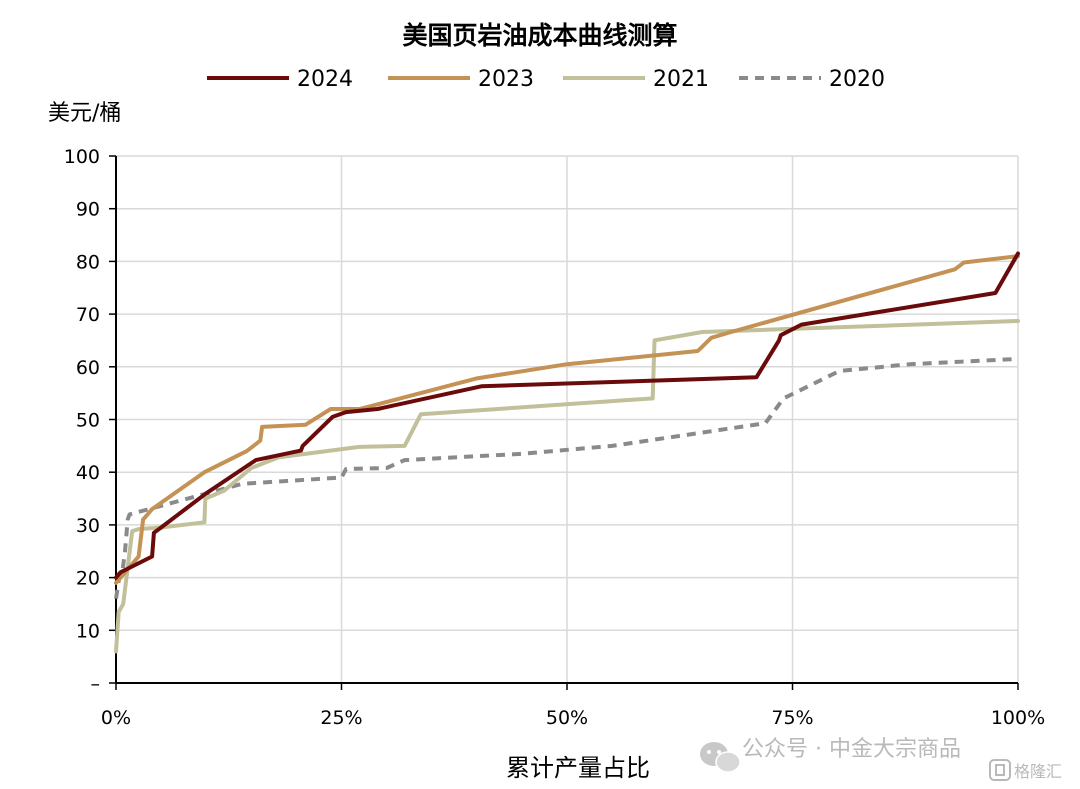 This screenshot has height=789, width=1080. Describe the element at coordinates (546, 79) in the screenshot. I see `legend: 2024 2023 2021 2020` at that location.